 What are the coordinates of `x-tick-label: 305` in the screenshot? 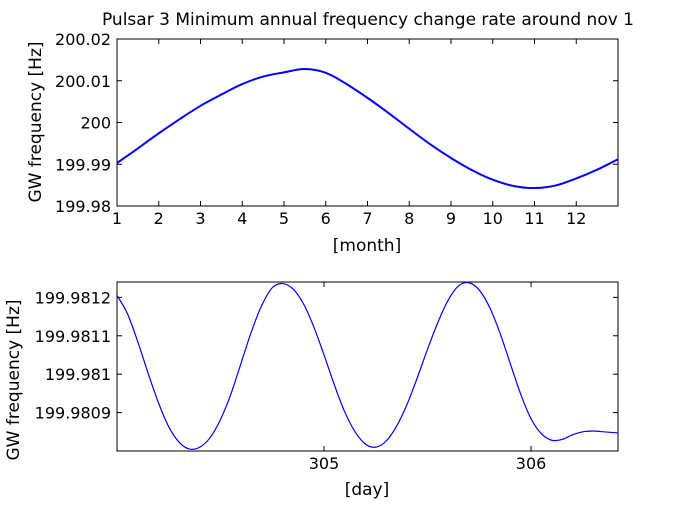 It's located at (324, 463).